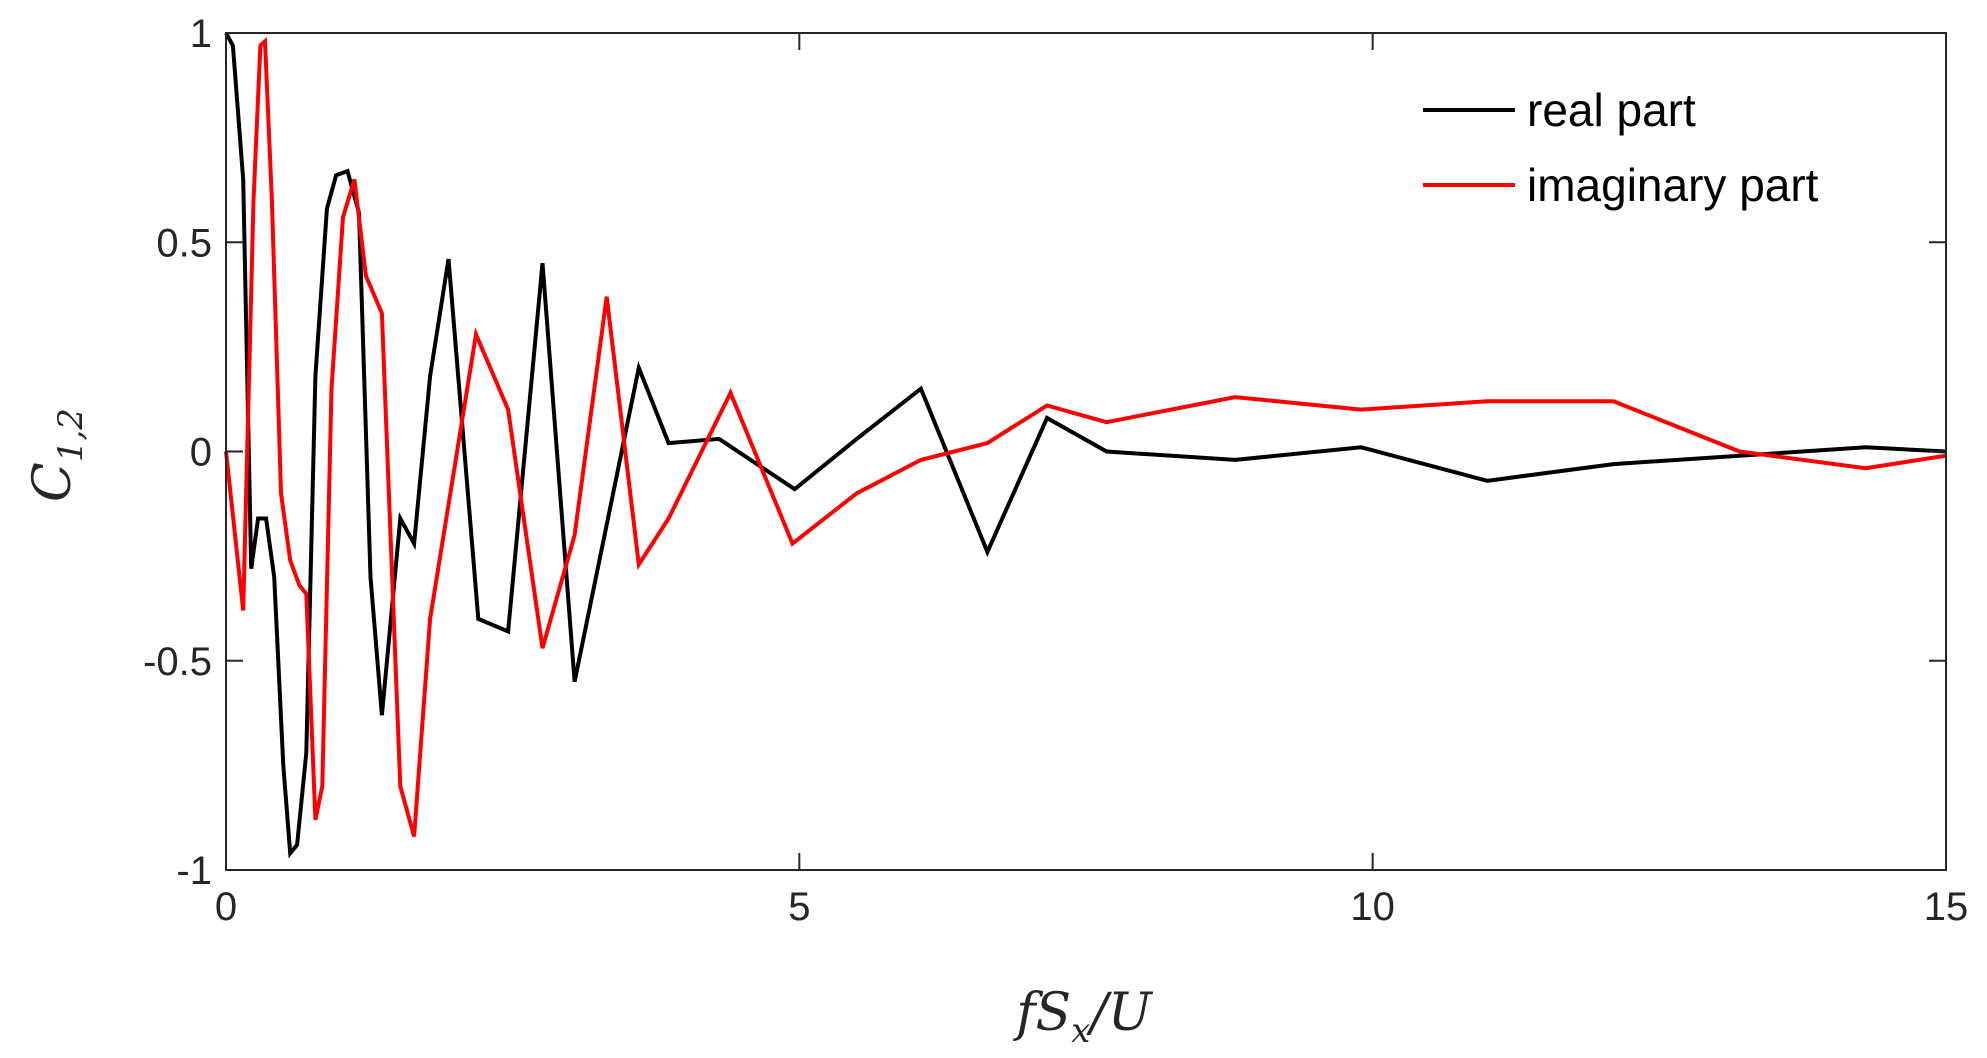 This screenshot has width=1987, height=1058. What do you see at coordinates (53, 482) in the screenshot?
I see `y-axis-label-base: C` at bounding box center [53, 482].